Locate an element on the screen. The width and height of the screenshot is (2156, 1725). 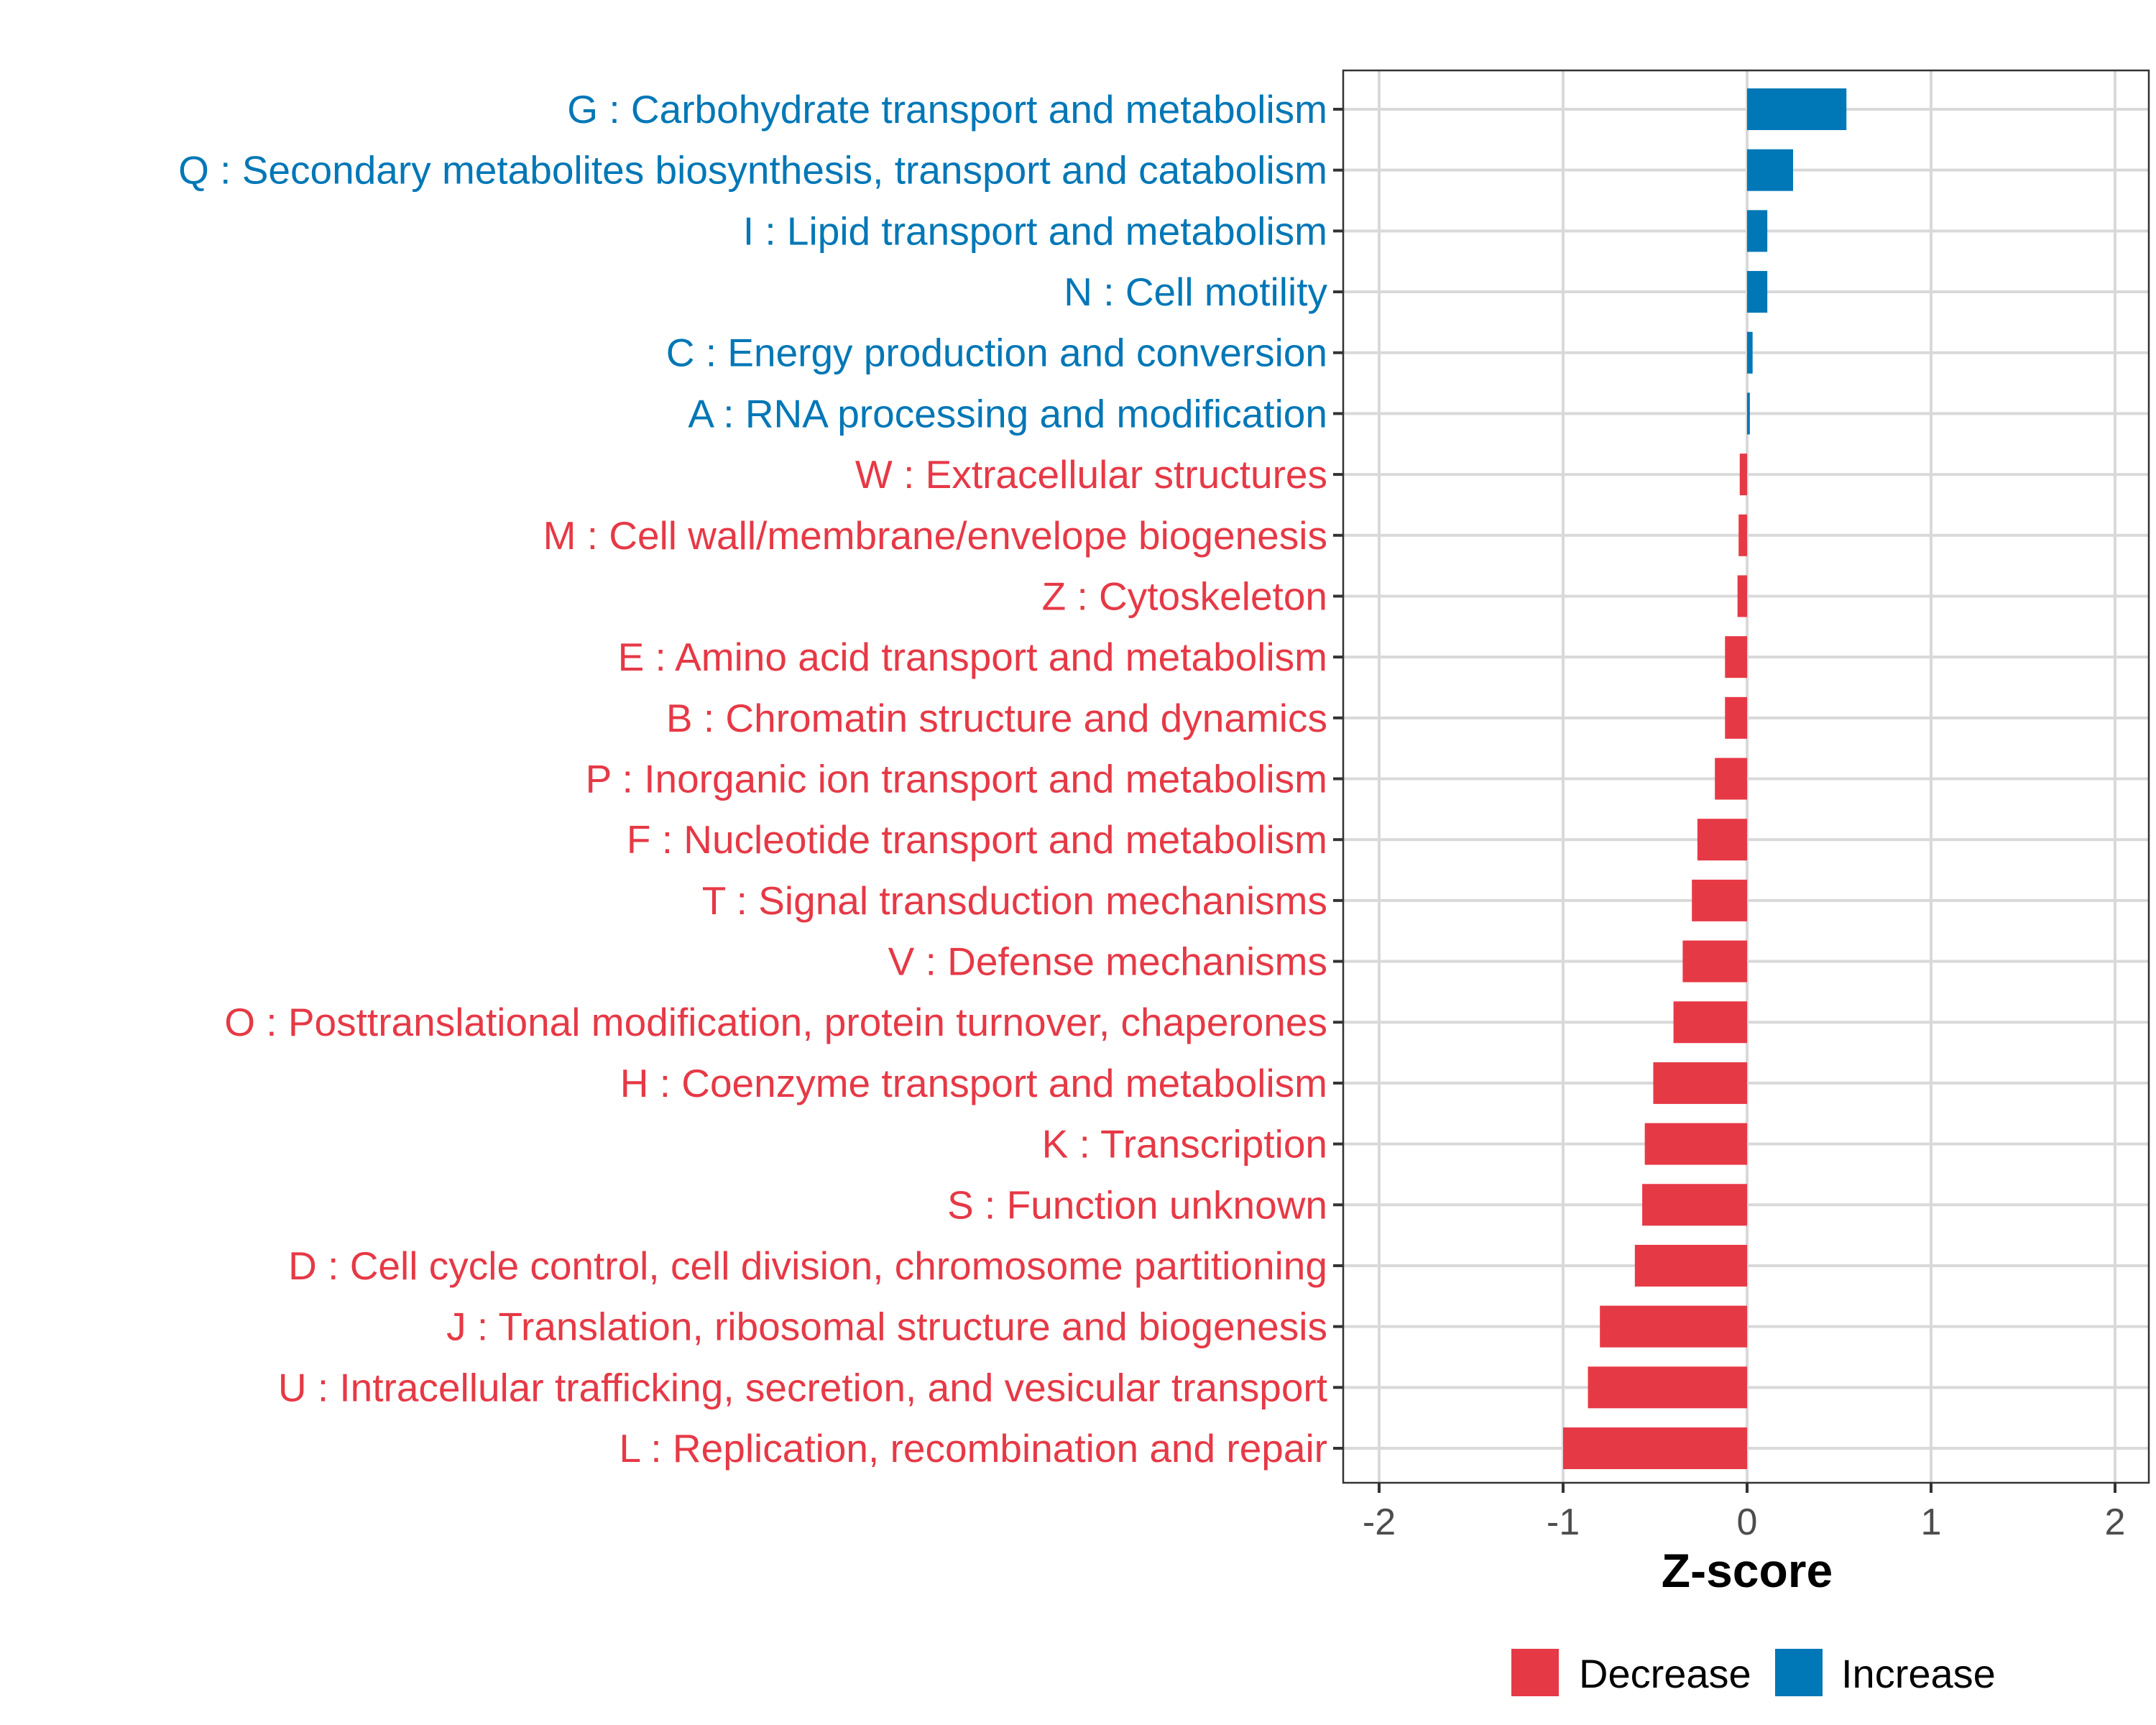
bar-n is located at coordinates (1758, 292).